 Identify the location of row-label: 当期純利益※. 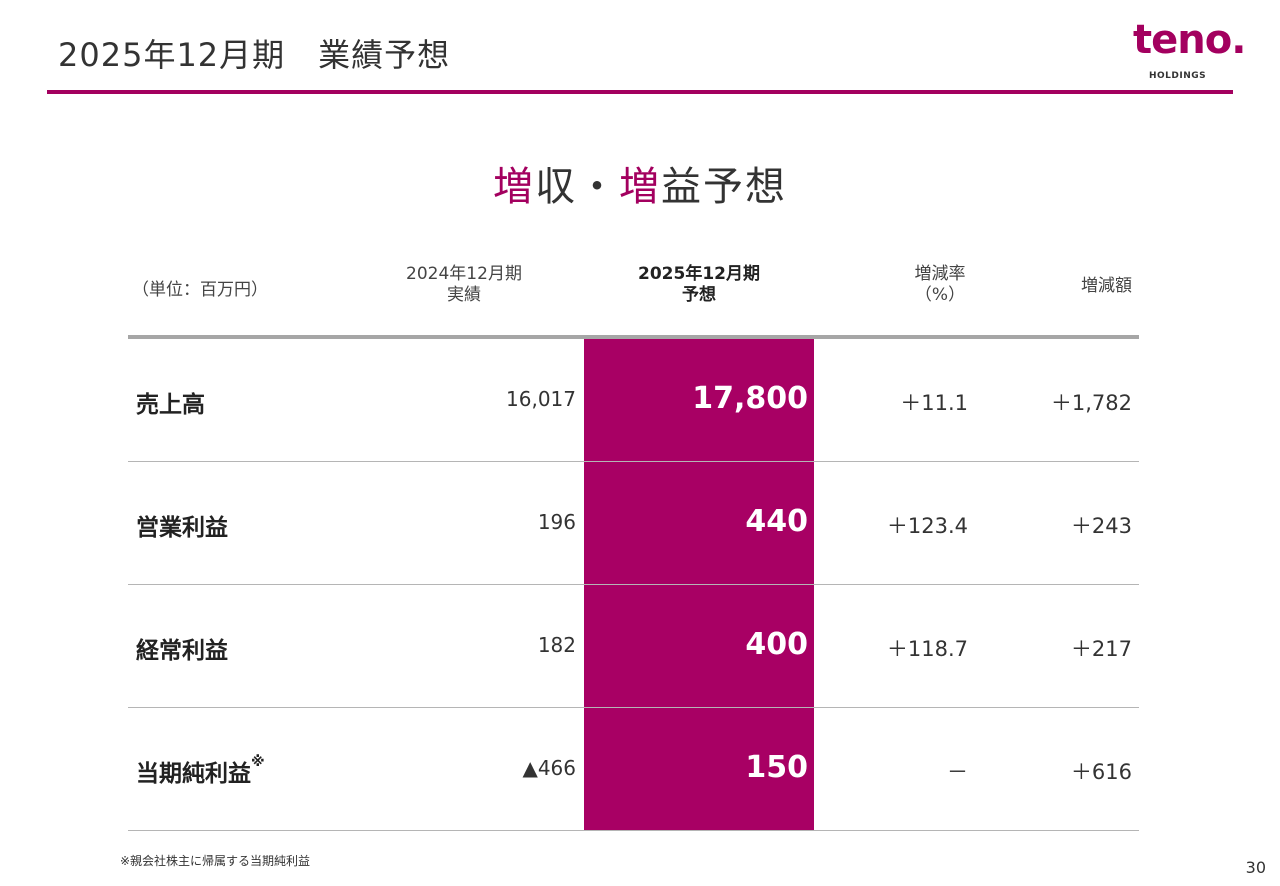
(200, 771).